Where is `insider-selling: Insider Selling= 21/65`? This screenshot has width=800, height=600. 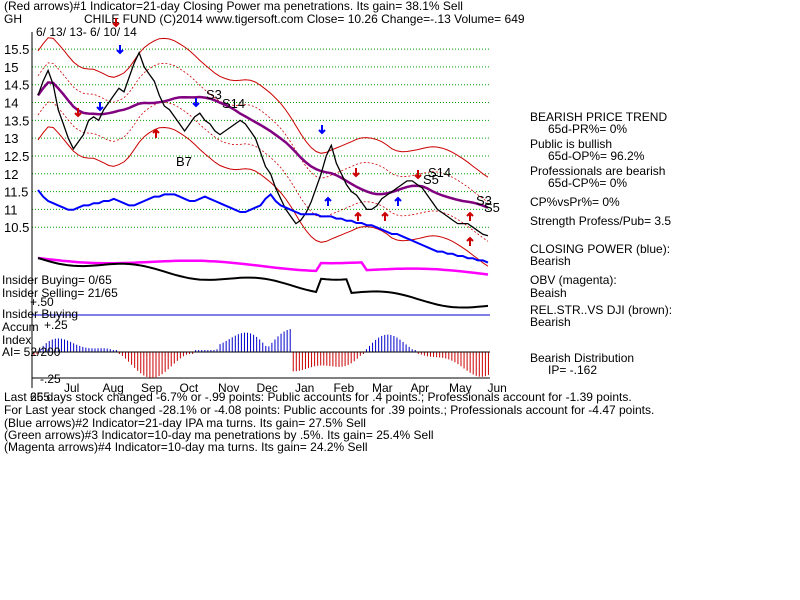 insider-selling: Insider Selling= 21/65 is located at coordinates (60, 293).